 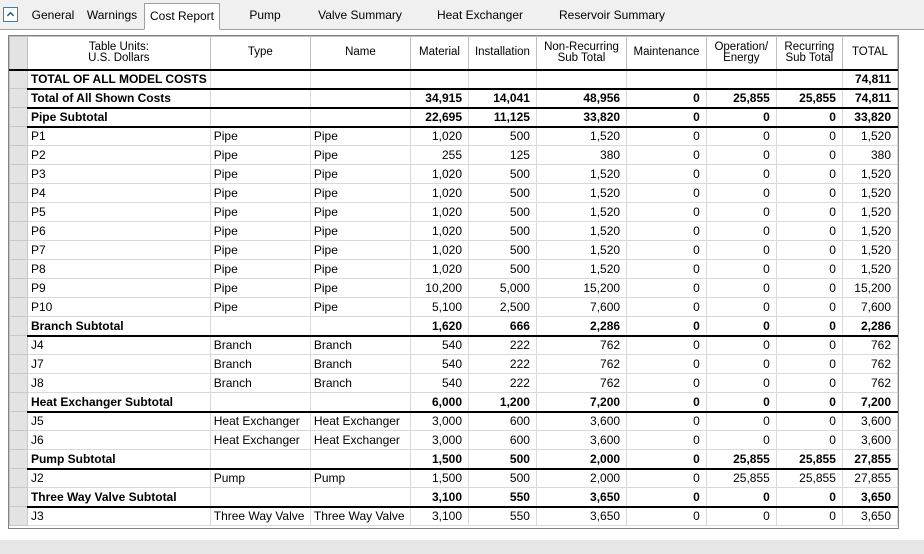 I want to click on column-header-non-recurring-subtotal: Non-Recurring Sub Total, so click(x=581, y=53).